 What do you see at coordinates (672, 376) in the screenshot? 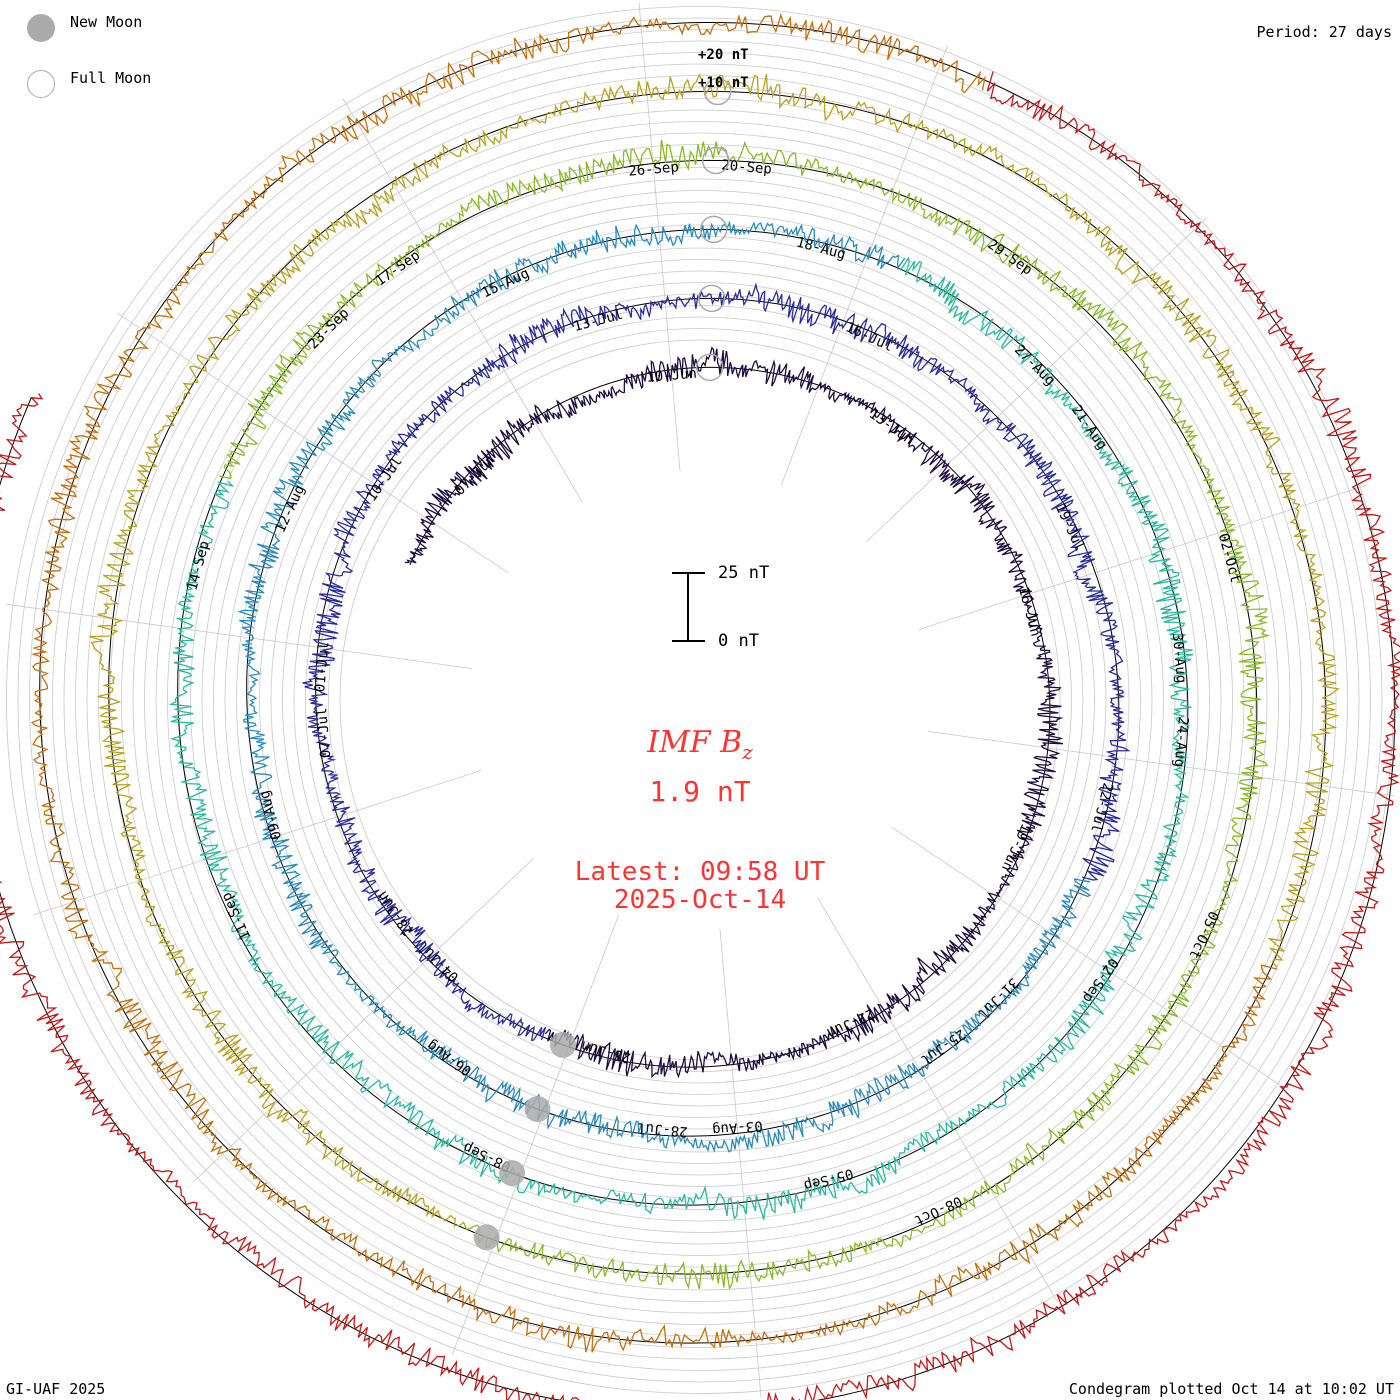
I see `date-label: 10-Jun` at bounding box center [672, 376].